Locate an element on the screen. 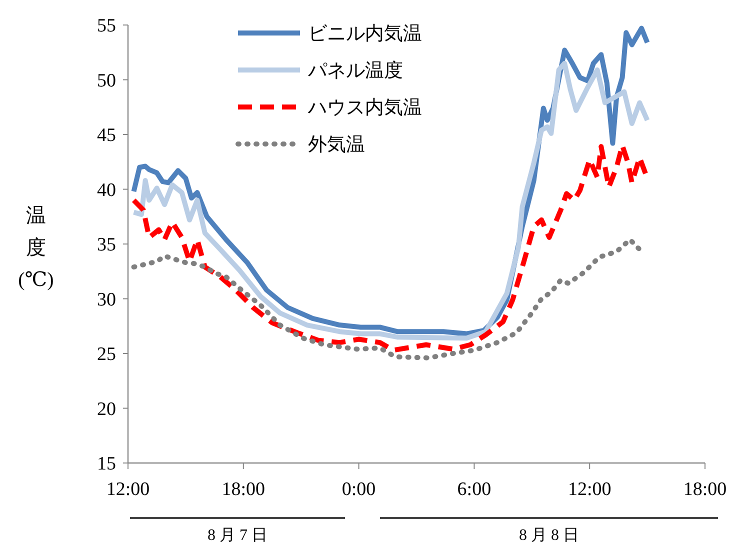  y-tick-label: 50 is located at coordinates (106, 81).